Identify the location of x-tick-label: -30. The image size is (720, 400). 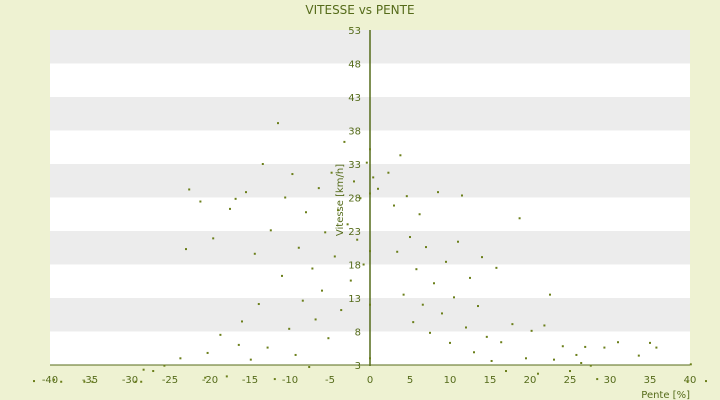
(130, 380).